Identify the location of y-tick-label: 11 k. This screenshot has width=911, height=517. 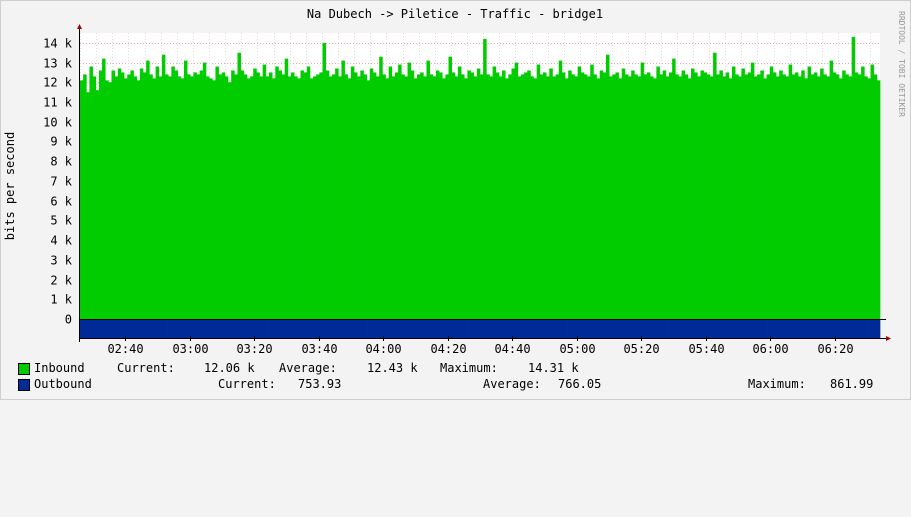
(58, 103).